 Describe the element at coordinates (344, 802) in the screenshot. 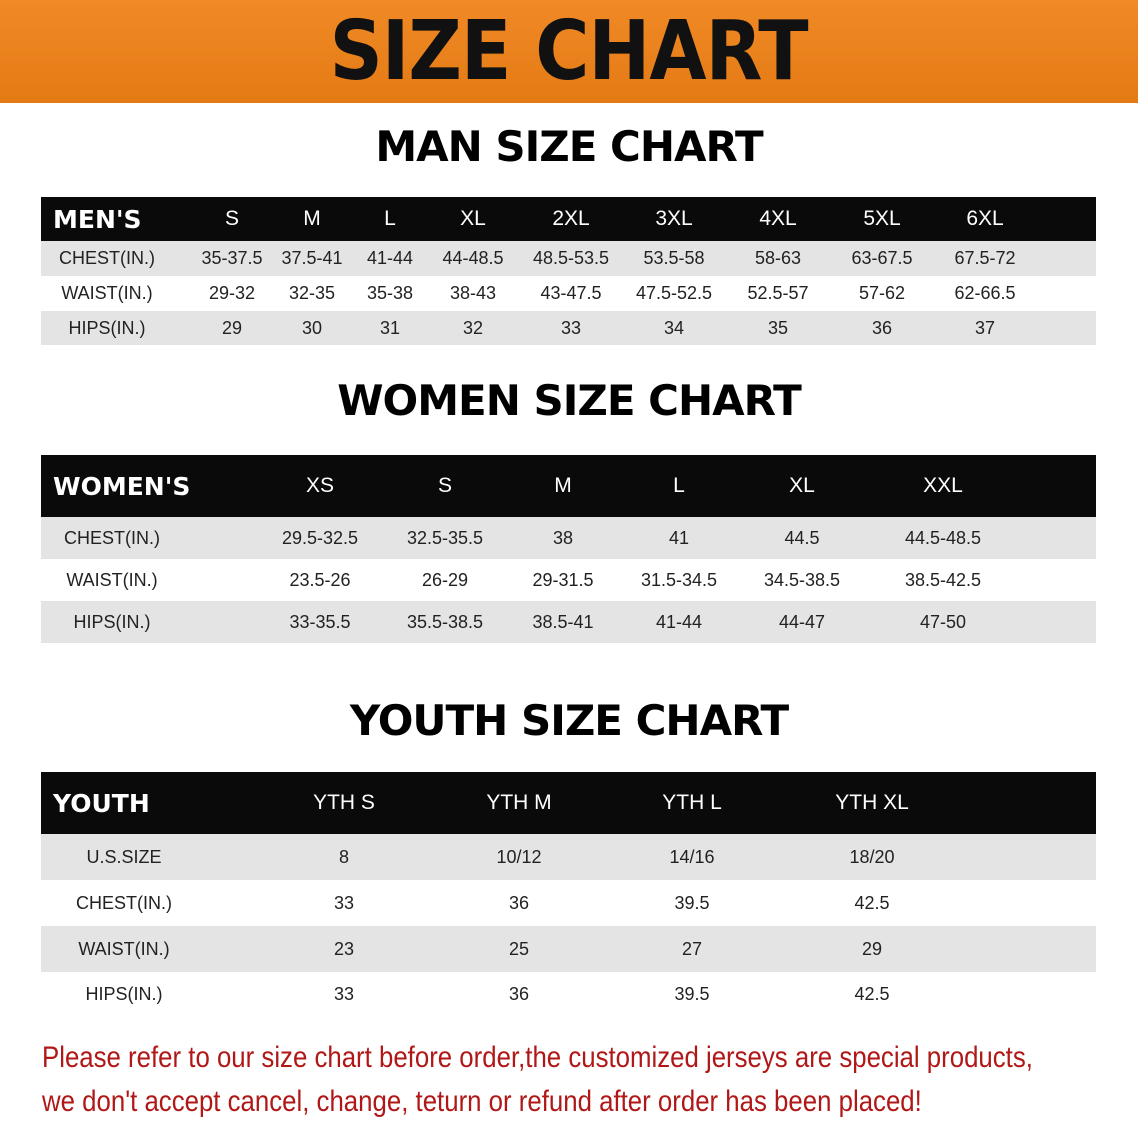

I see `table-cell: YTH S` at that location.